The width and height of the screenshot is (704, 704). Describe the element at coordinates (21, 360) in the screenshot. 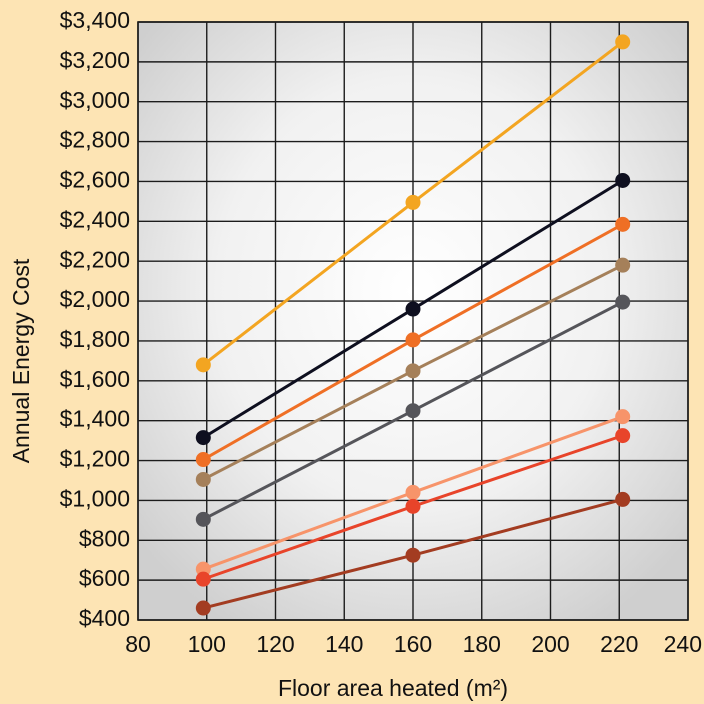

I see `y-axis-title: Annual Energy Cost` at that location.